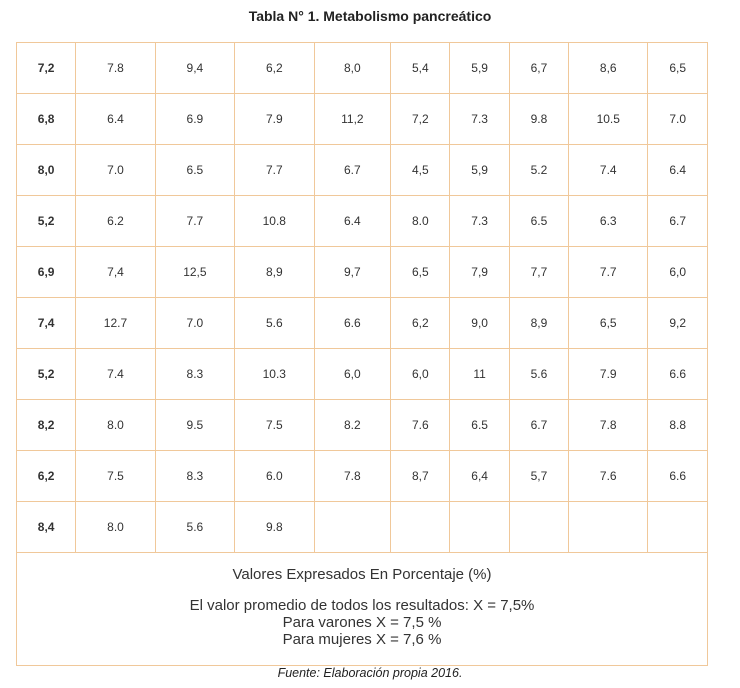 The height and width of the screenshot is (688, 740). I want to click on table-row: 7,2 7.8 9,4 6,2 8,0 5,4 5,9 6,7 8,6 6,5, so click(361, 68).